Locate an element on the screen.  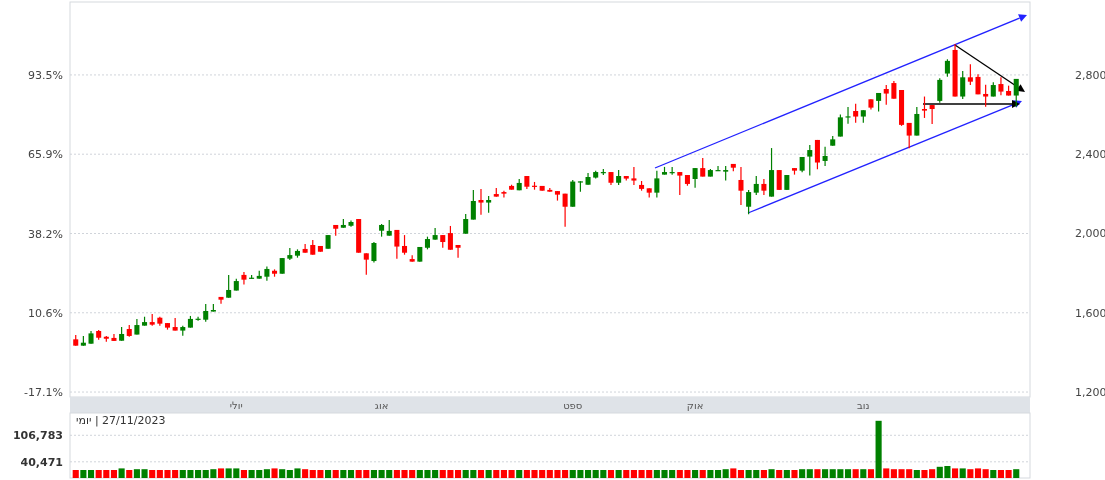
x-tick-label: ספט is located at coordinates (573, 405).